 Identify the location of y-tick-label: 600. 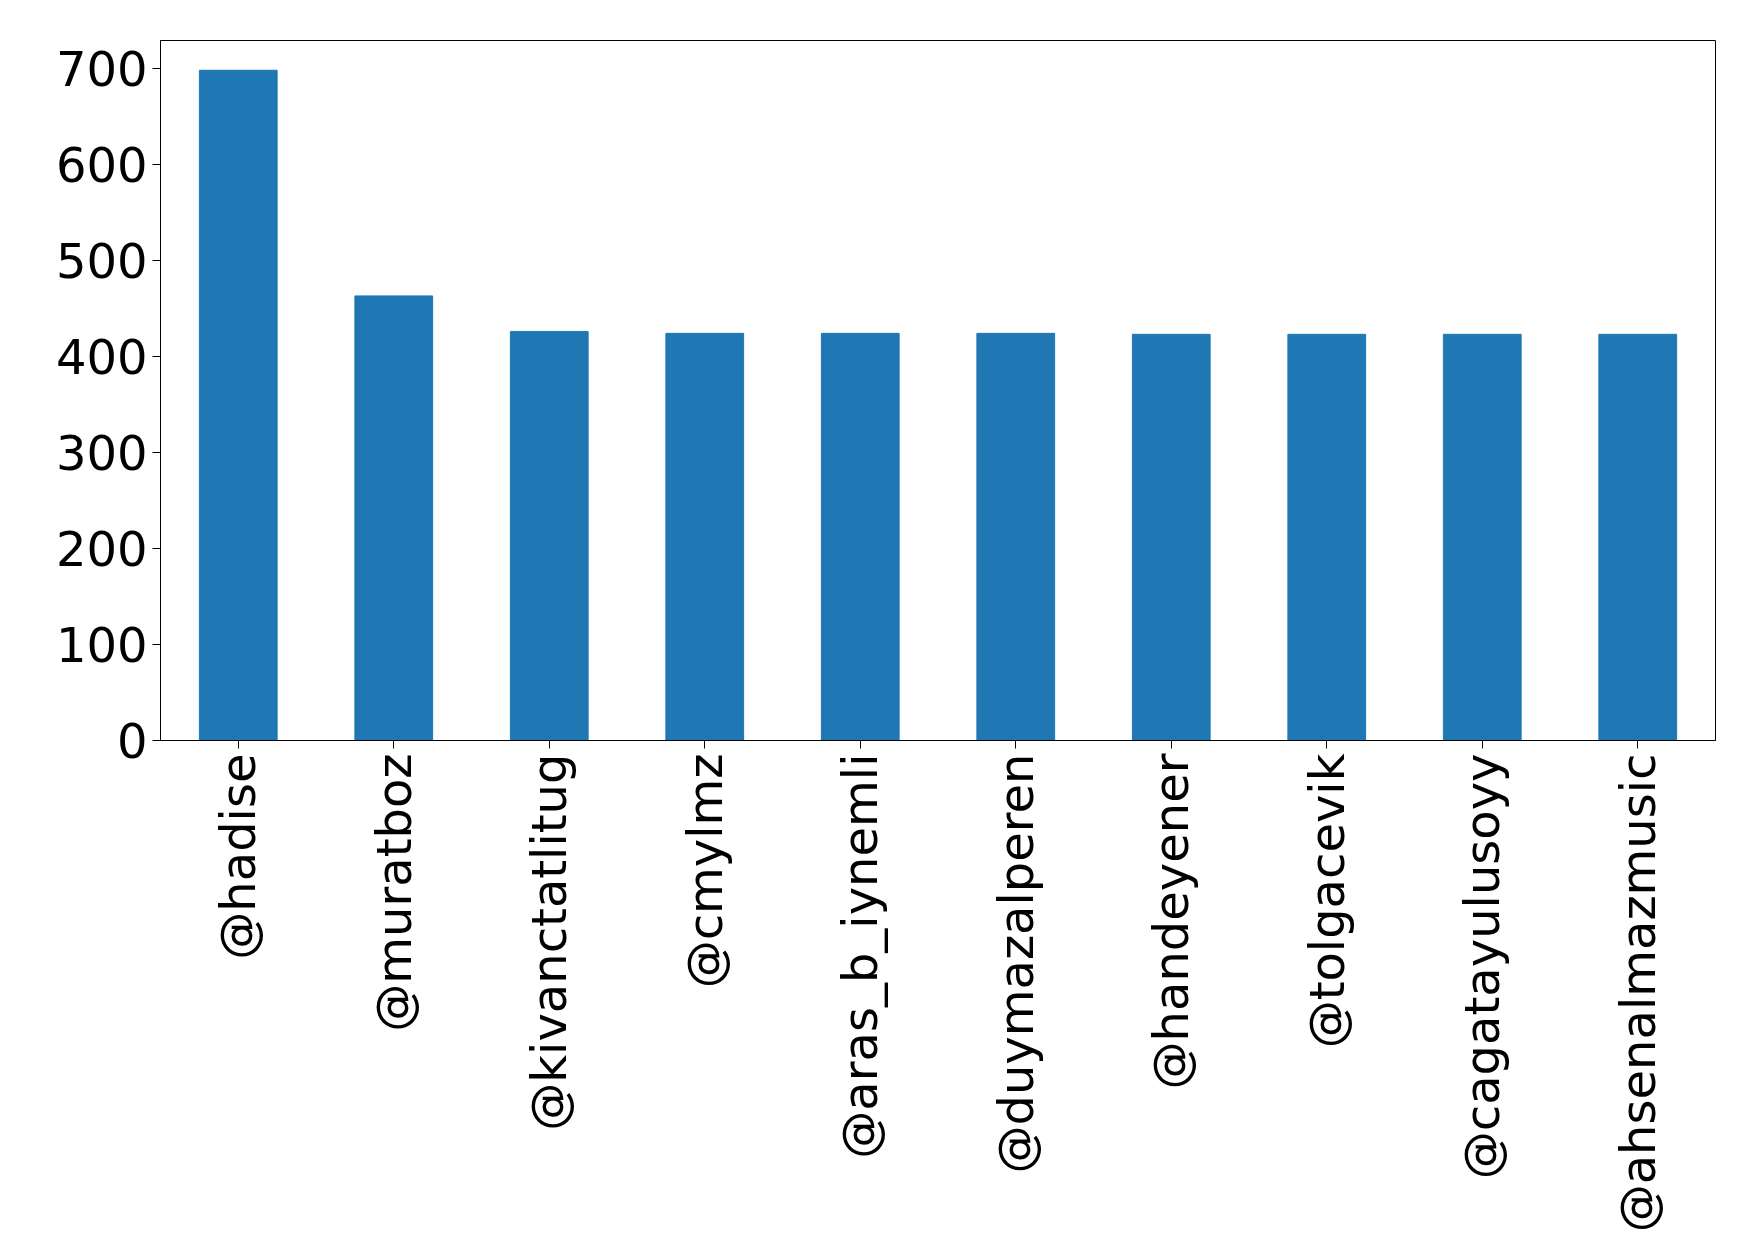
(101, 164).